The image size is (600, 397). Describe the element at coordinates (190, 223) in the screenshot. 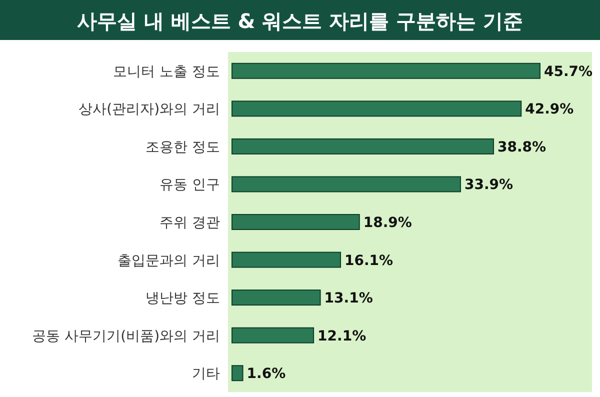

I see `y-tick-label: 주위 경관` at that location.